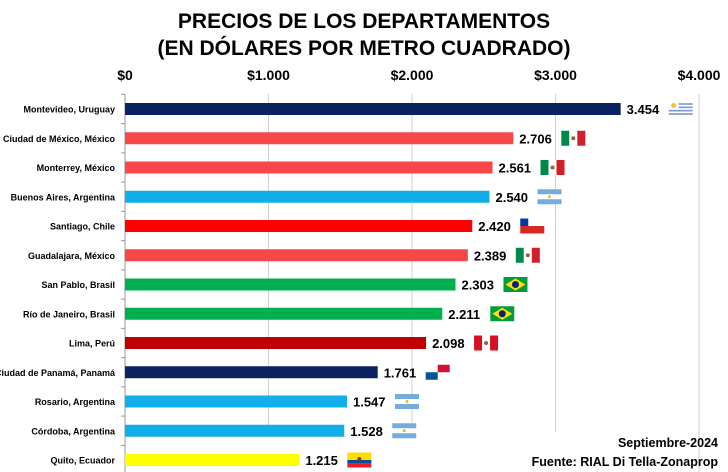 The height and width of the screenshot is (472, 728). I want to click on category-label: Santiago, Chile, so click(82, 227).